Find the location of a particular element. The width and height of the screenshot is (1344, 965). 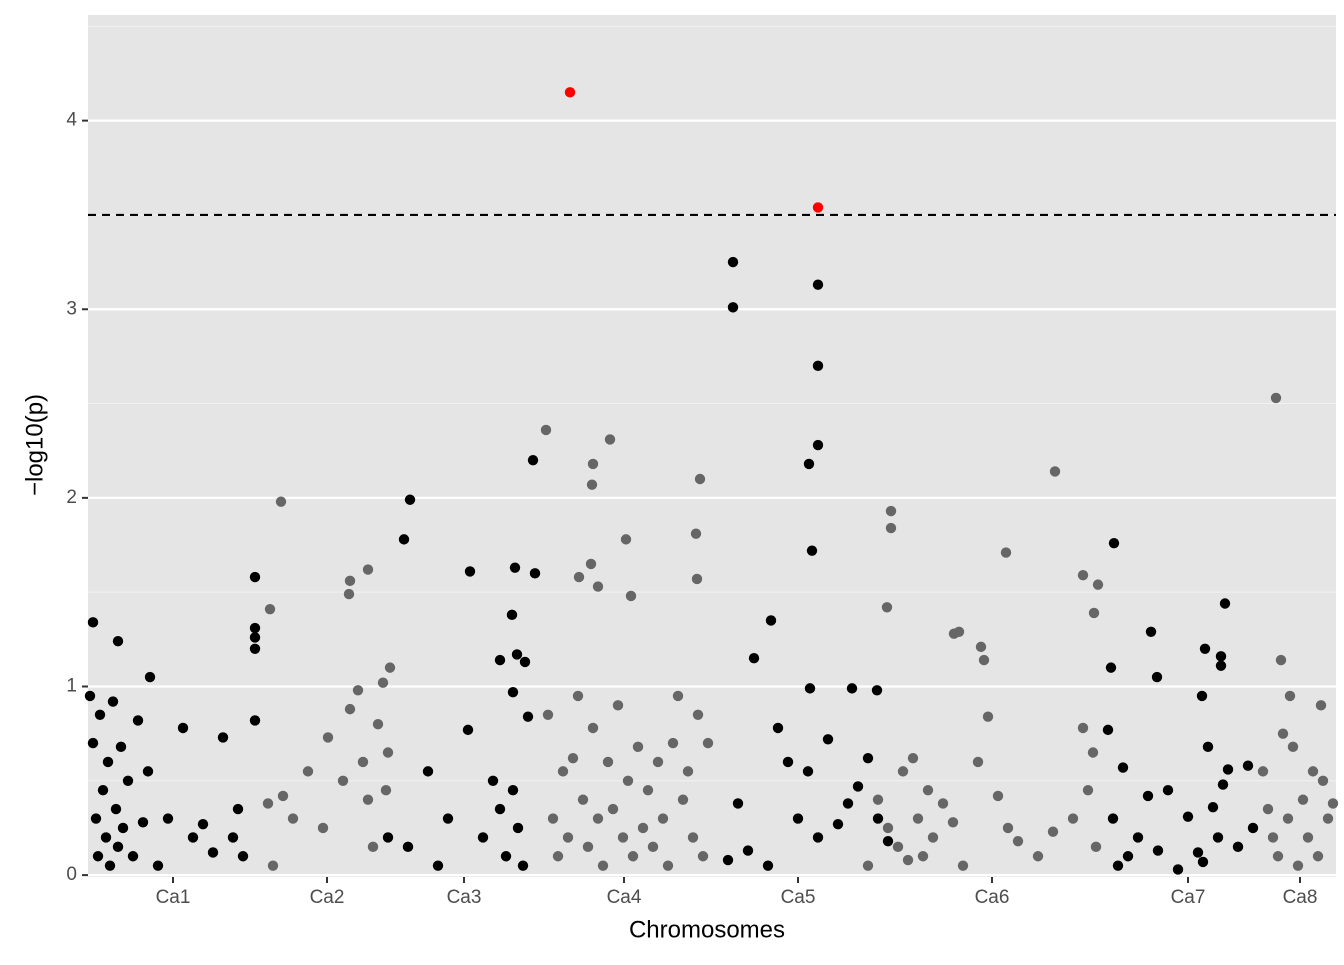

y-axis-title: −log10(p) is located at coordinates (34, 445).